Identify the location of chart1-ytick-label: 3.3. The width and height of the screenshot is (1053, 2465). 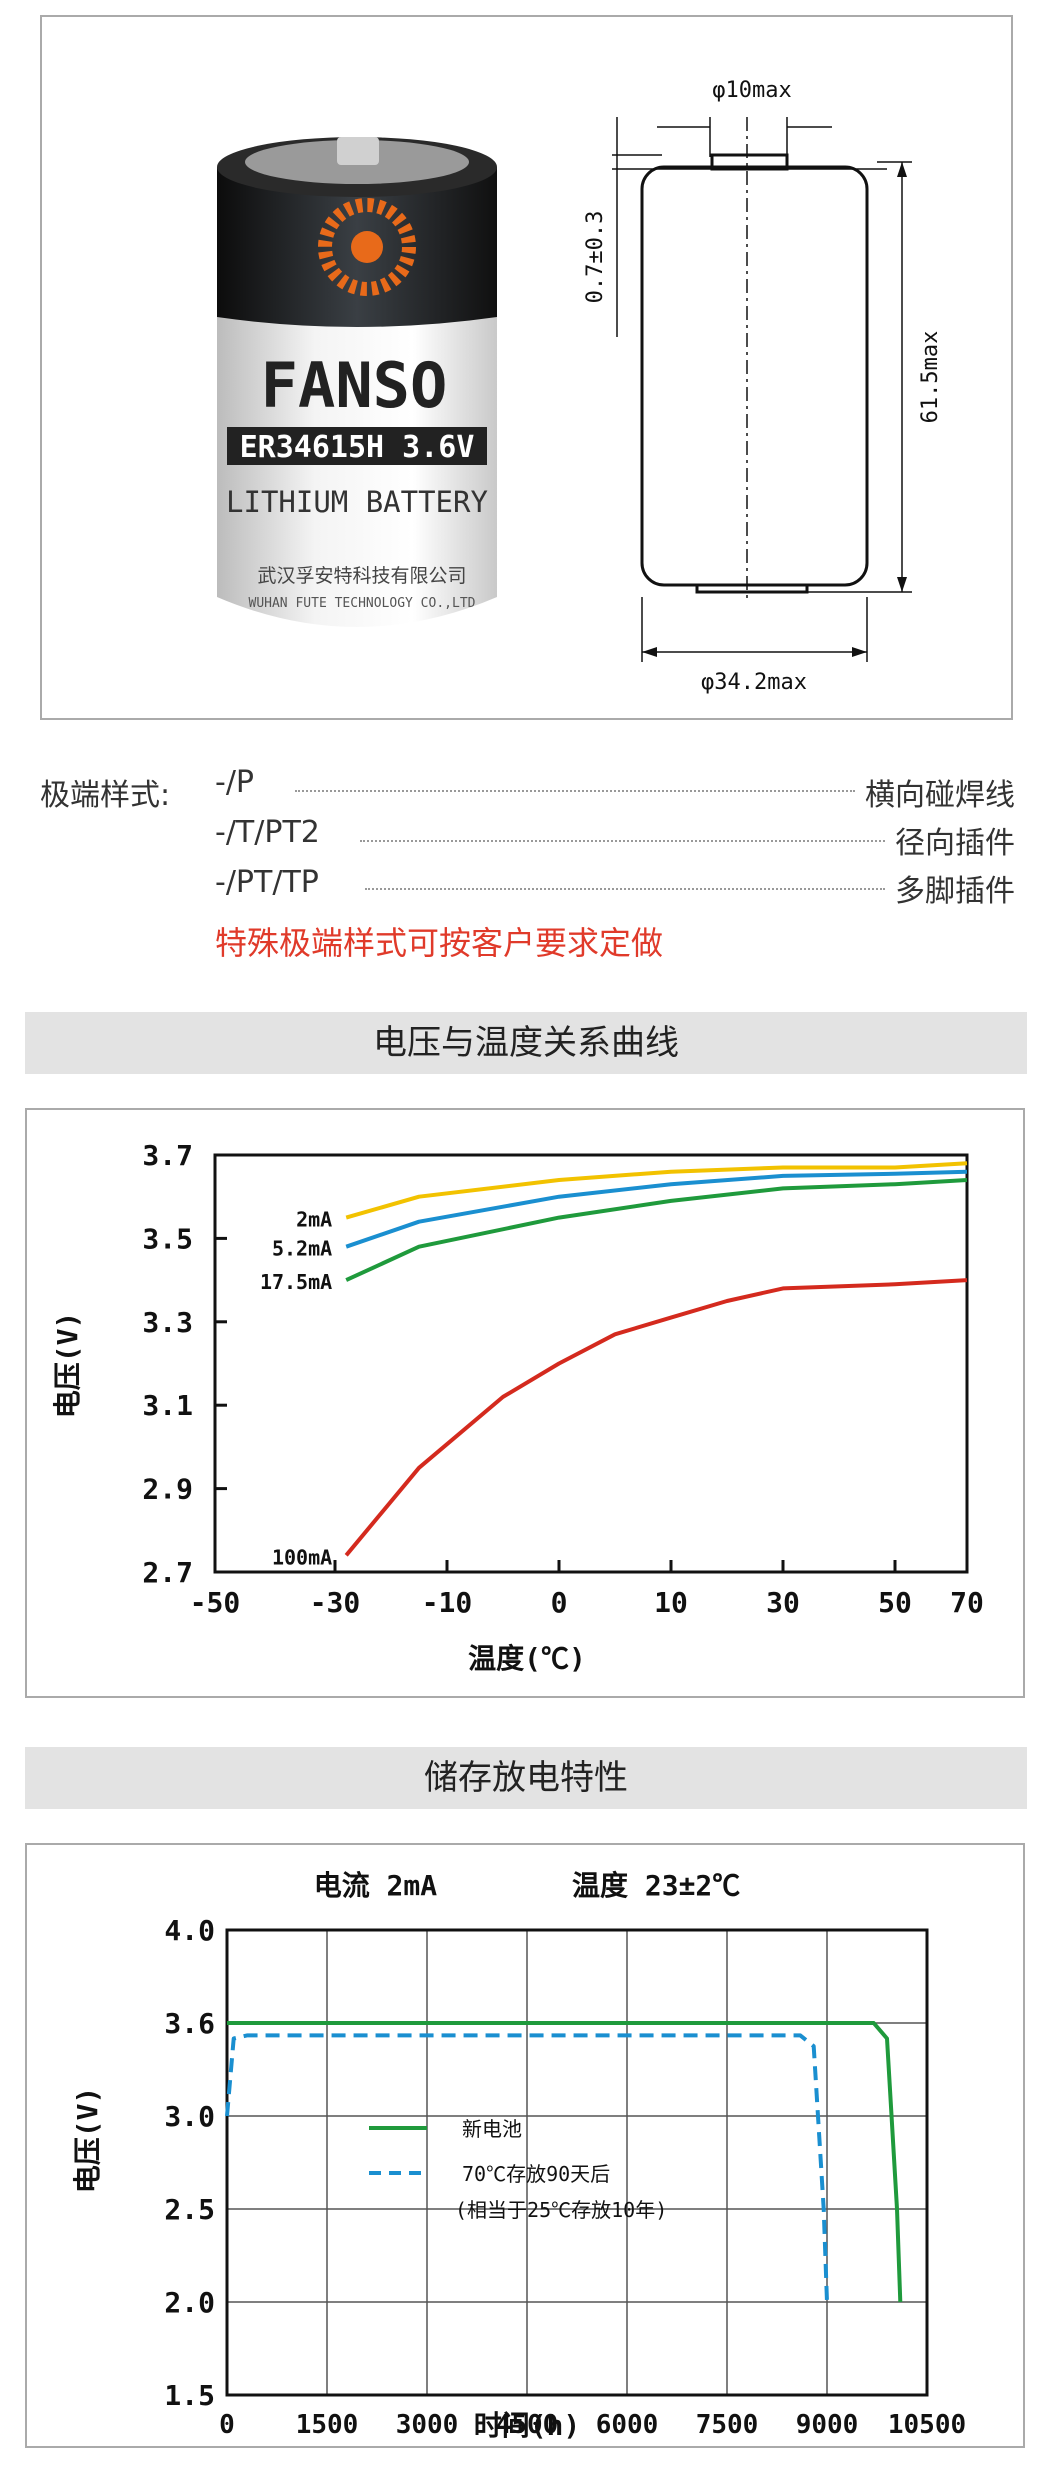
(167, 1322).